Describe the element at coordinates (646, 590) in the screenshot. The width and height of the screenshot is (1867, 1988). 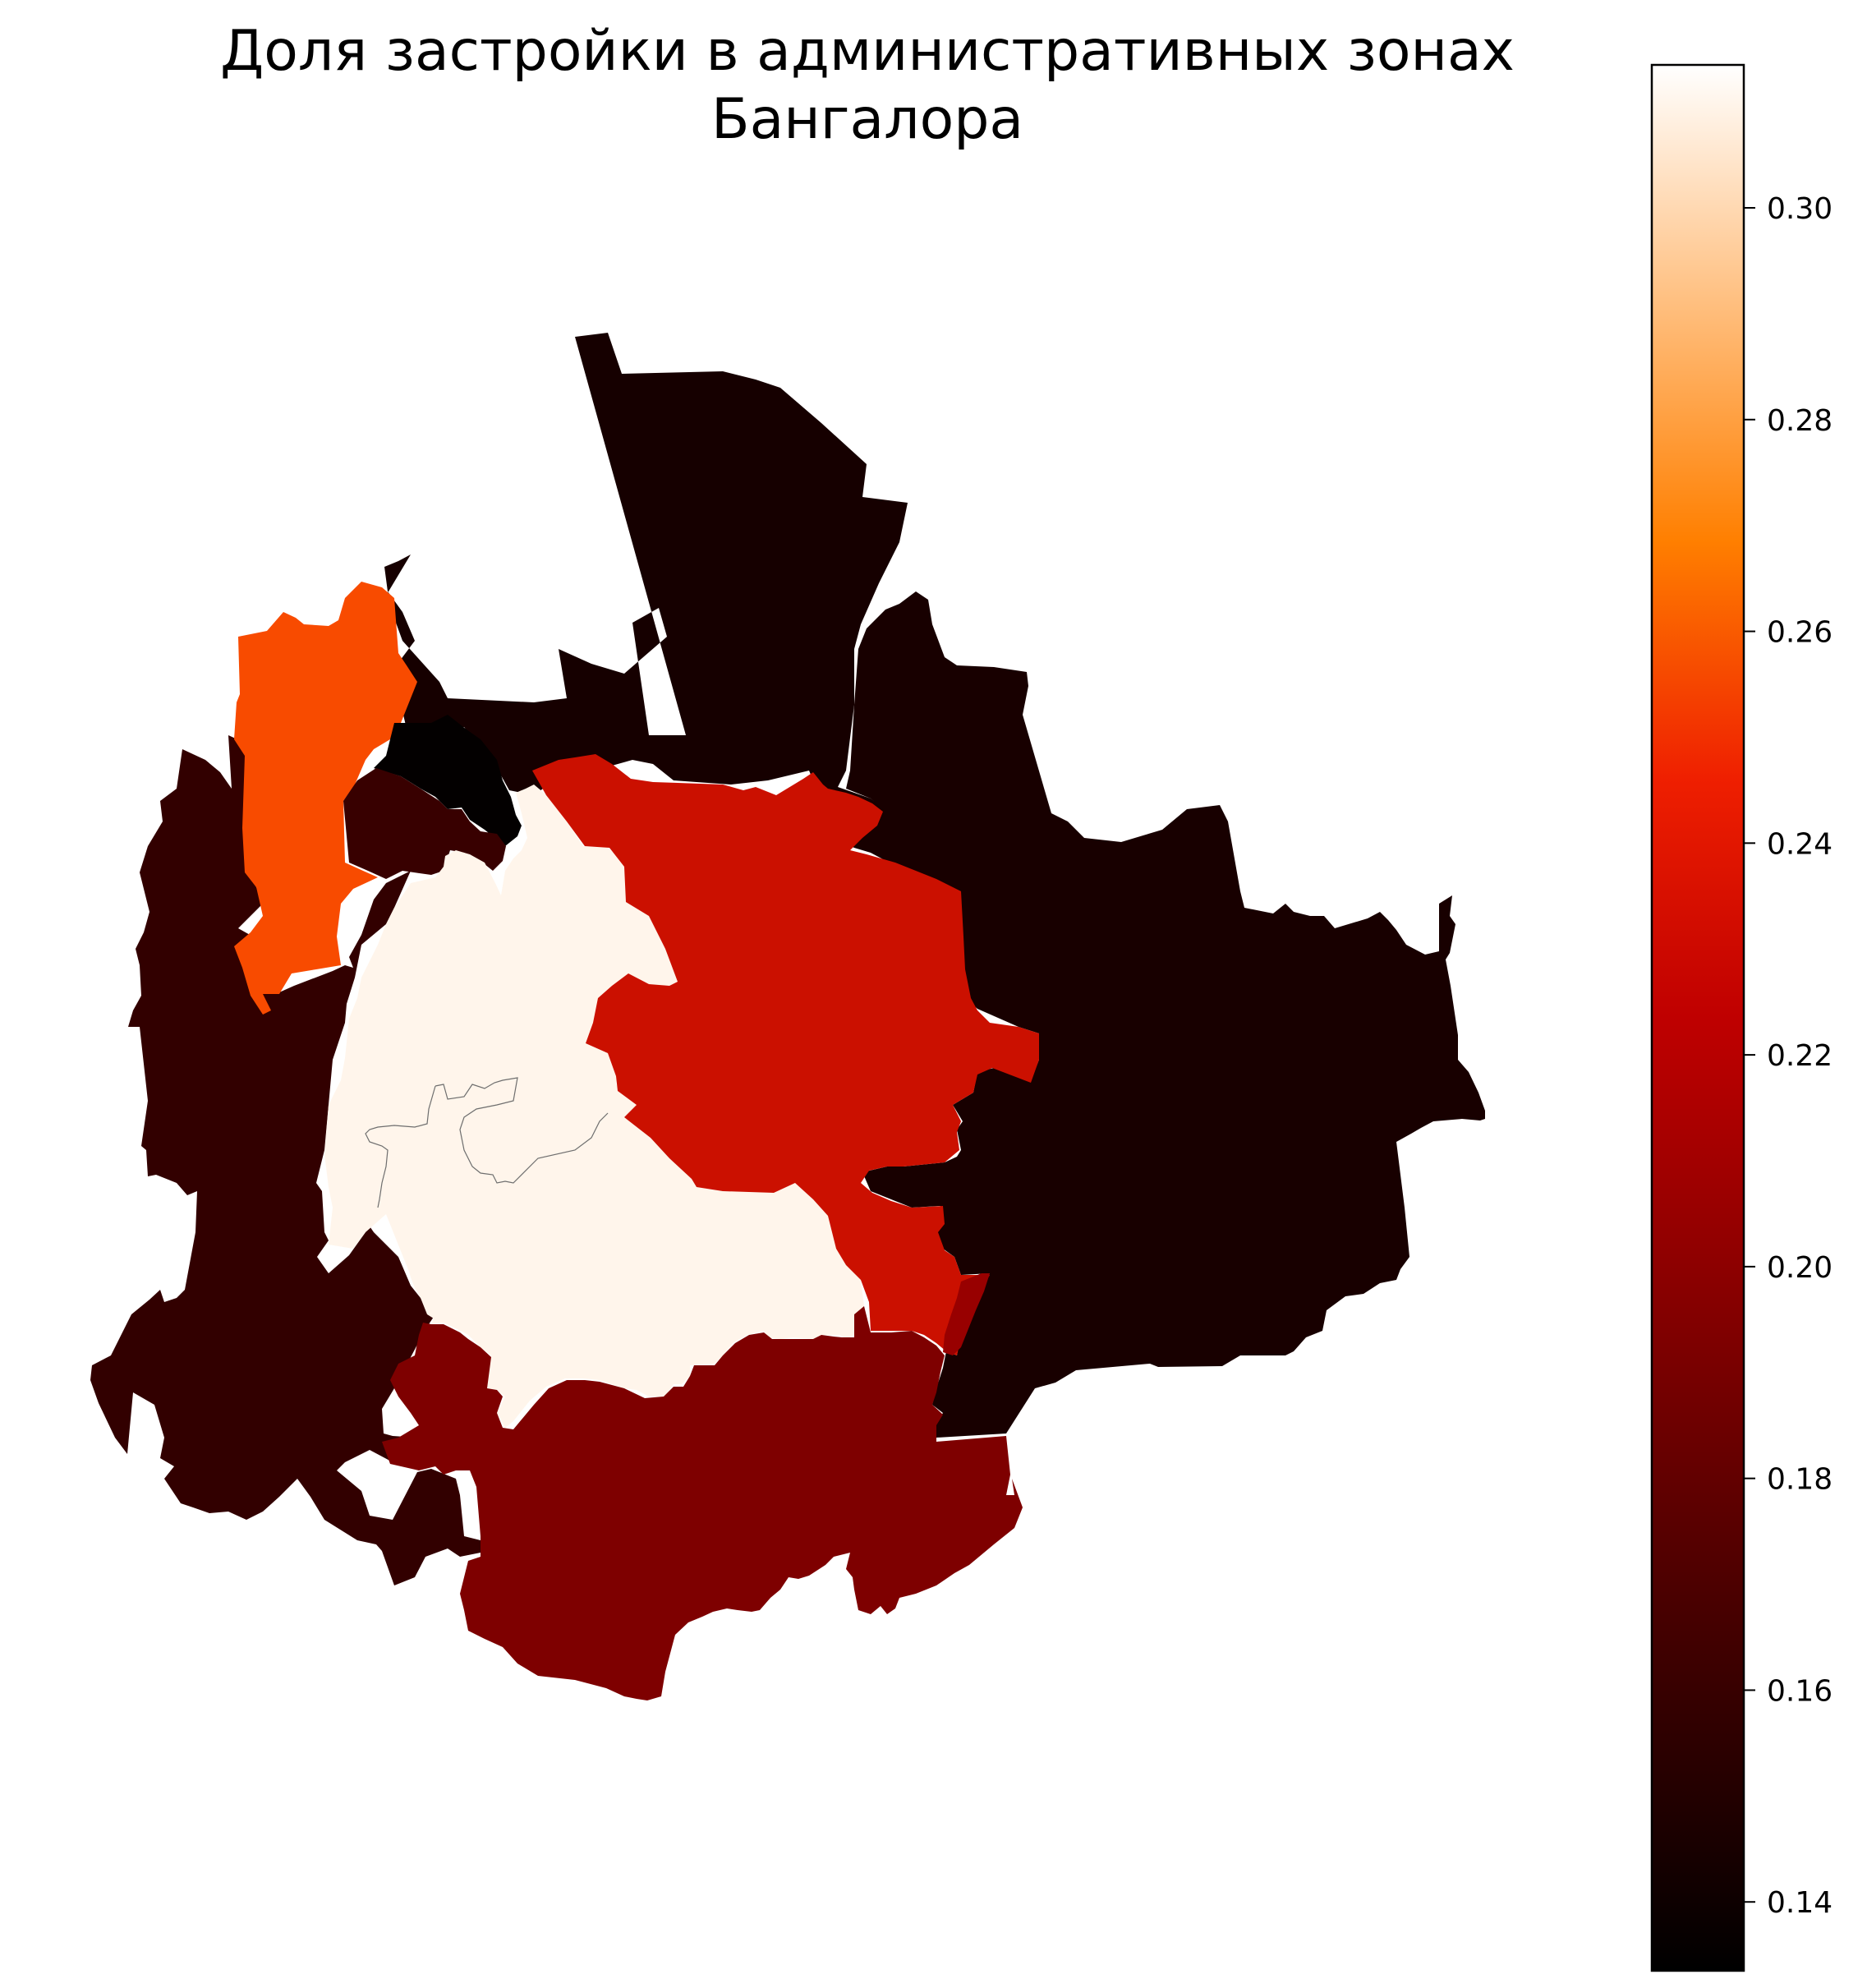
I see `north-zone` at that location.